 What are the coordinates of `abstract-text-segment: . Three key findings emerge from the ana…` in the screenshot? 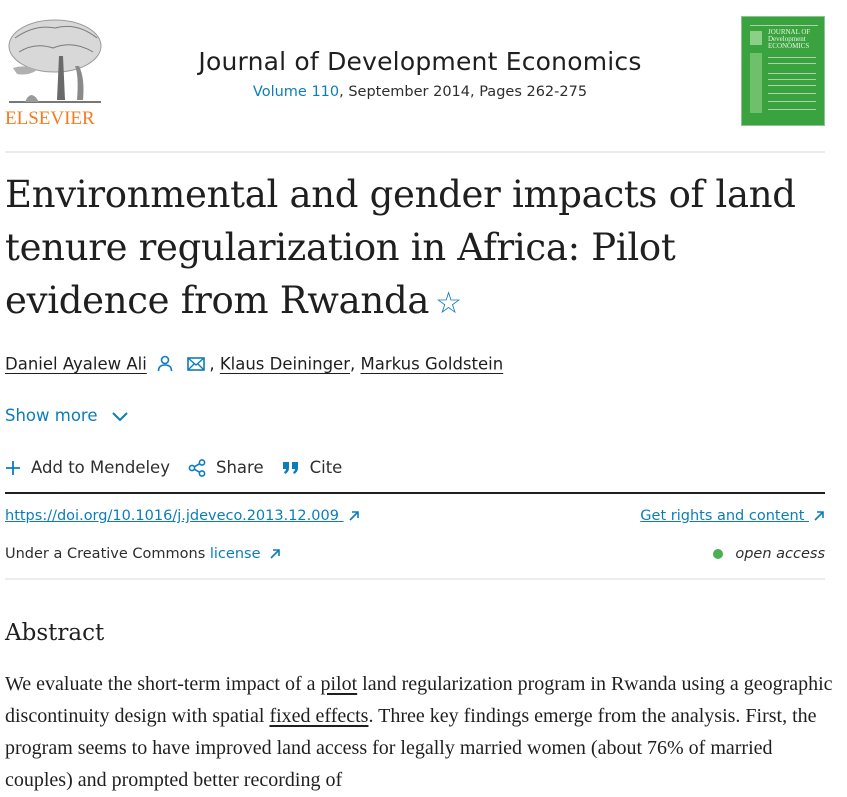 It's located at (411, 748).